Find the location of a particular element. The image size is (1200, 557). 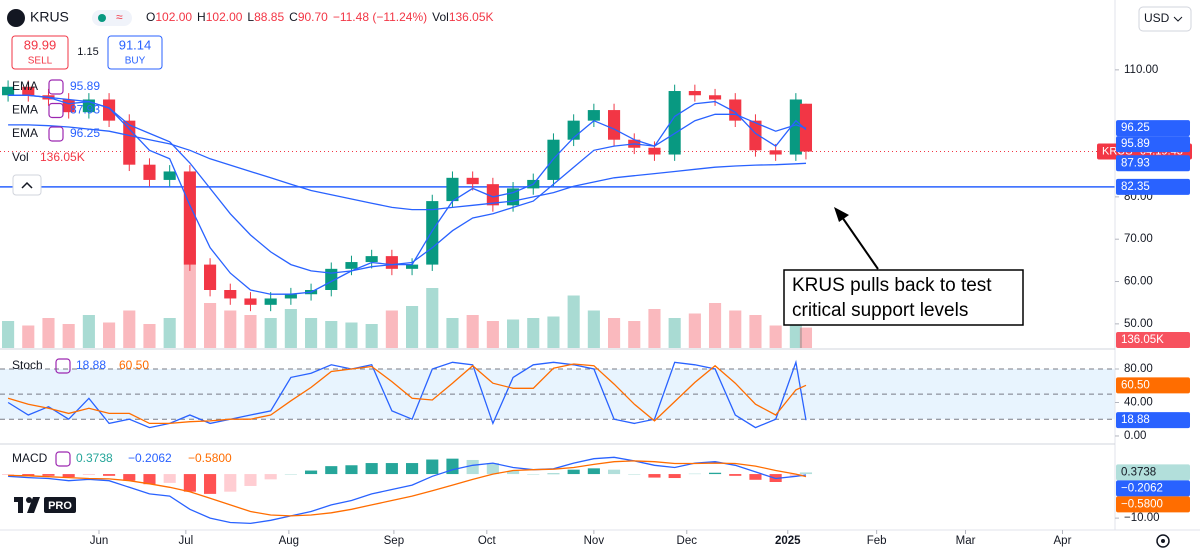

change: −11.48 (−11.24%) is located at coordinates (380, 17).